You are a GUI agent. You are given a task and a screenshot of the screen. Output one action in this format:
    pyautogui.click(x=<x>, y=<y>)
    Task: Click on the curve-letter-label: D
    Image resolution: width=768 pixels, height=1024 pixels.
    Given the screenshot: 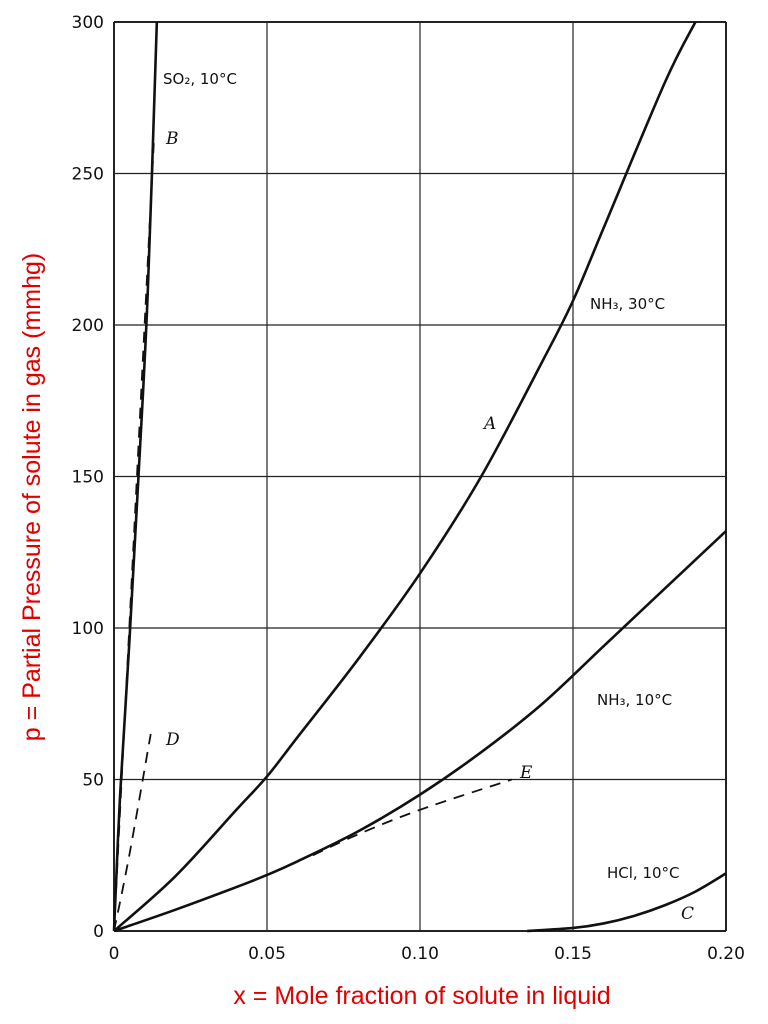 What is the action you would take?
    pyautogui.click(x=172, y=740)
    